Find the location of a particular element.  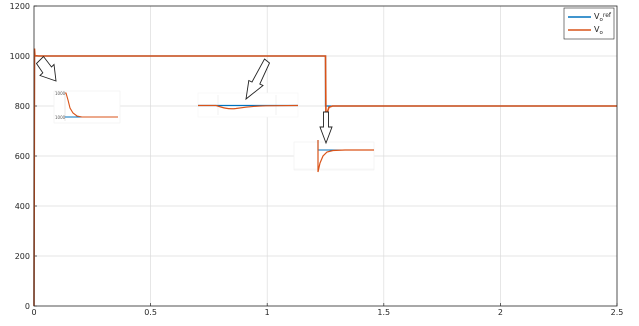

x-tick-label: 1 is located at coordinates (267, 312).